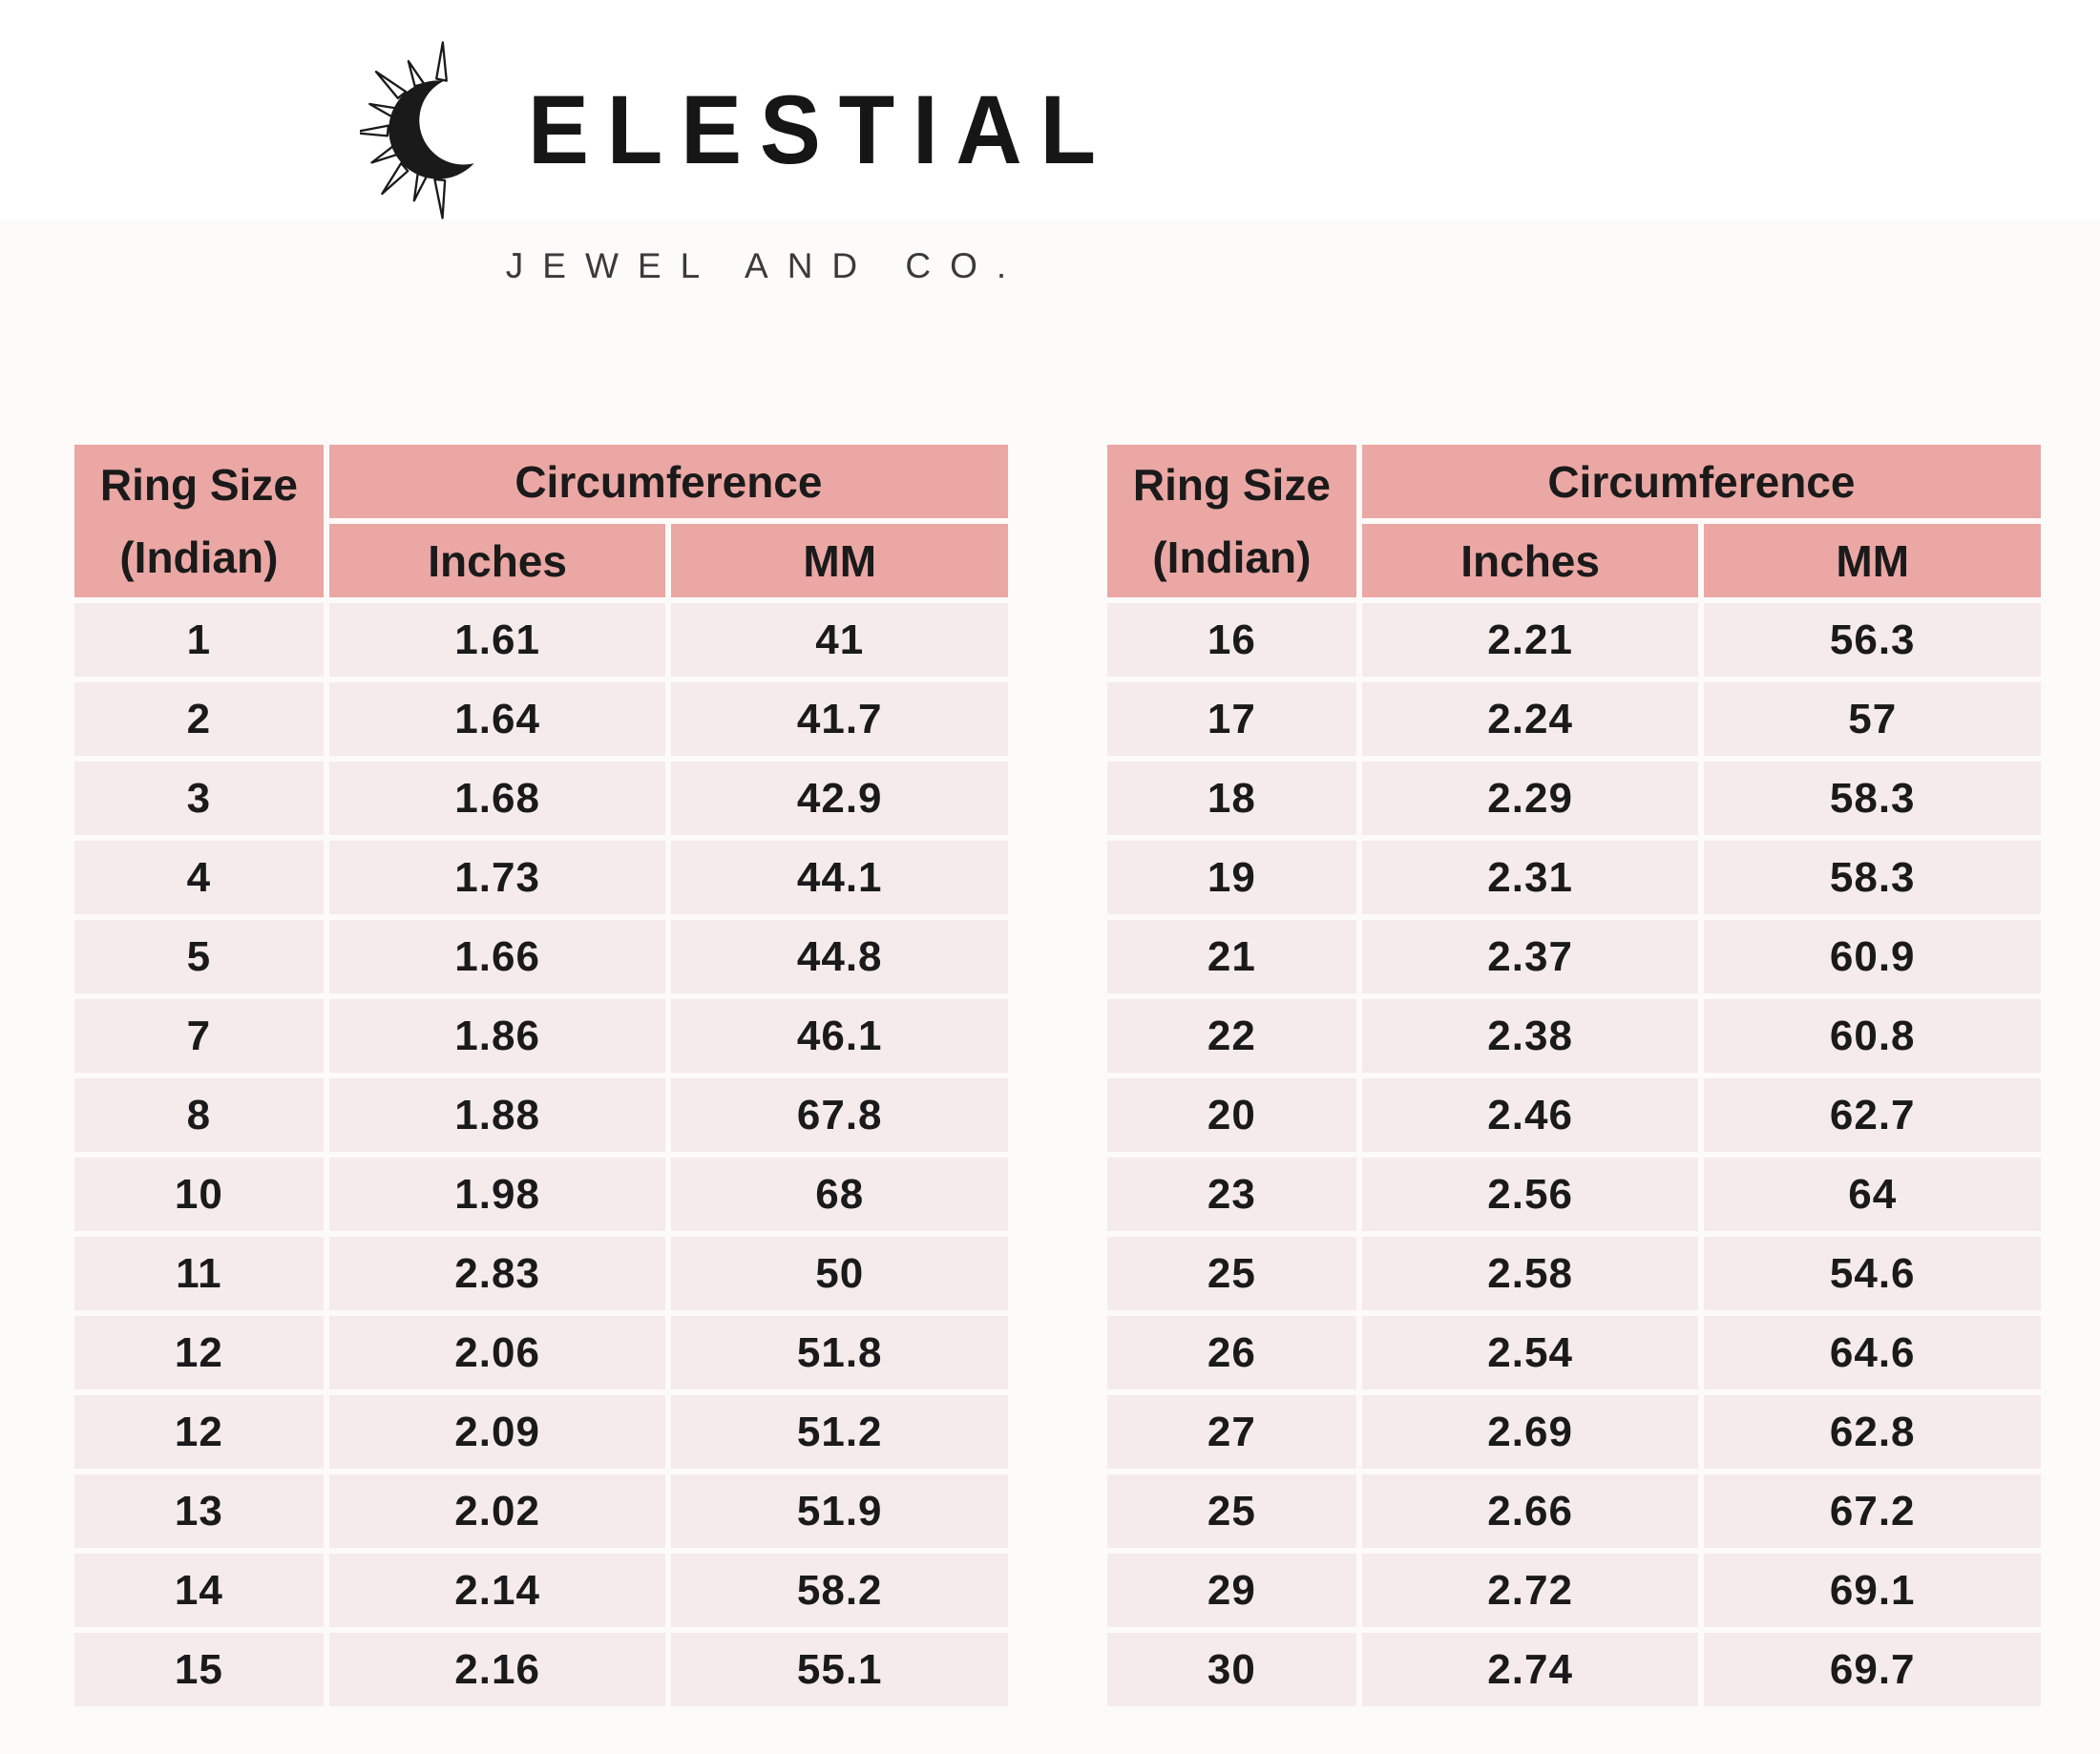  Describe the element at coordinates (839, 1352) in the screenshot. I see `table-cell: 51.8` at that location.